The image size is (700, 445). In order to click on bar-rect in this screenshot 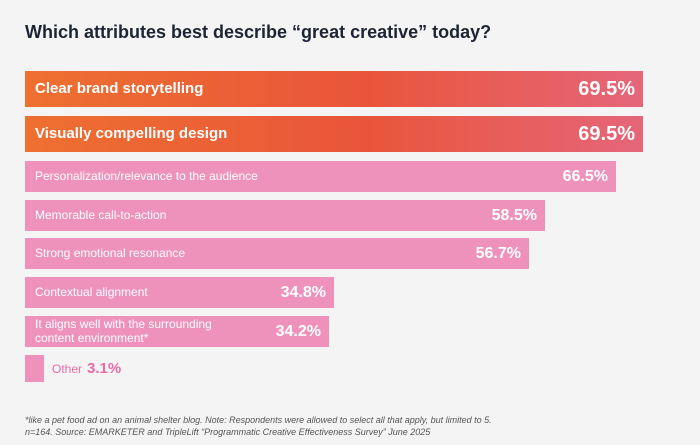, I will do `click(34, 368)`.